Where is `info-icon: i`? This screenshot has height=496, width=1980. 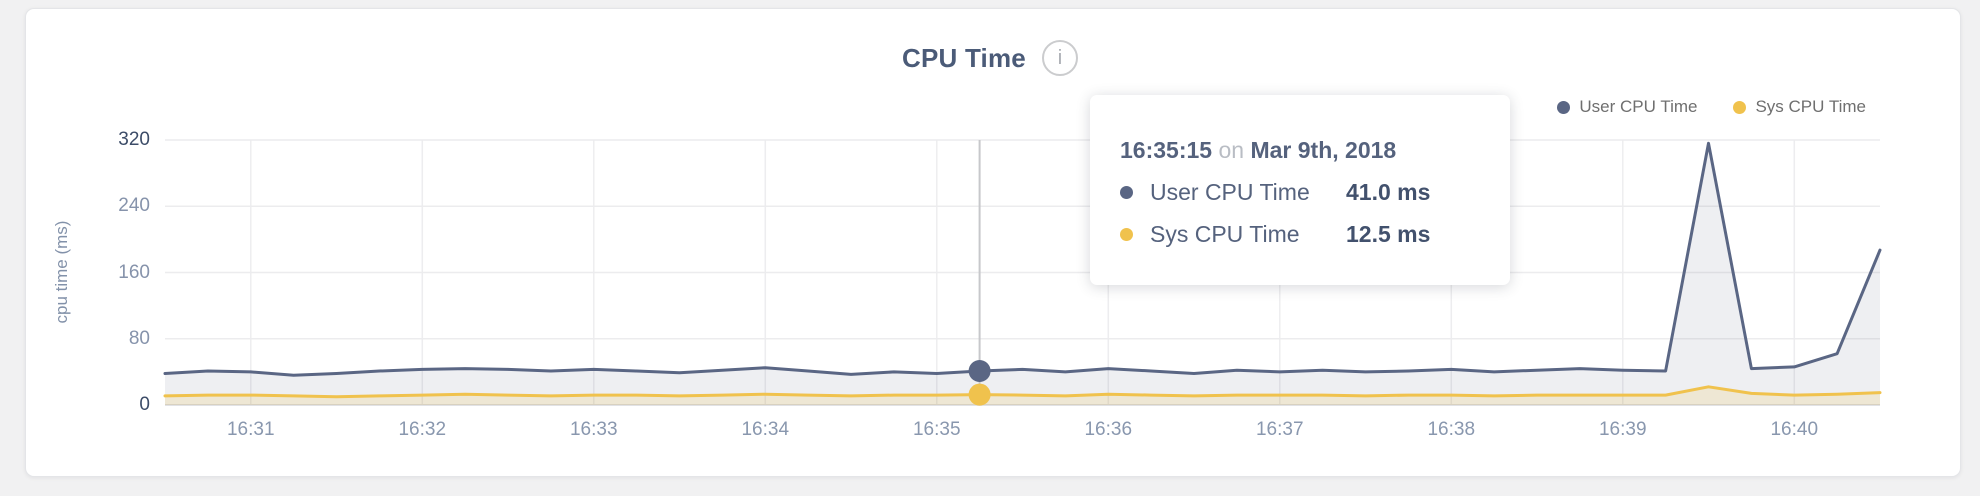 info-icon: i is located at coordinates (1059, 58).